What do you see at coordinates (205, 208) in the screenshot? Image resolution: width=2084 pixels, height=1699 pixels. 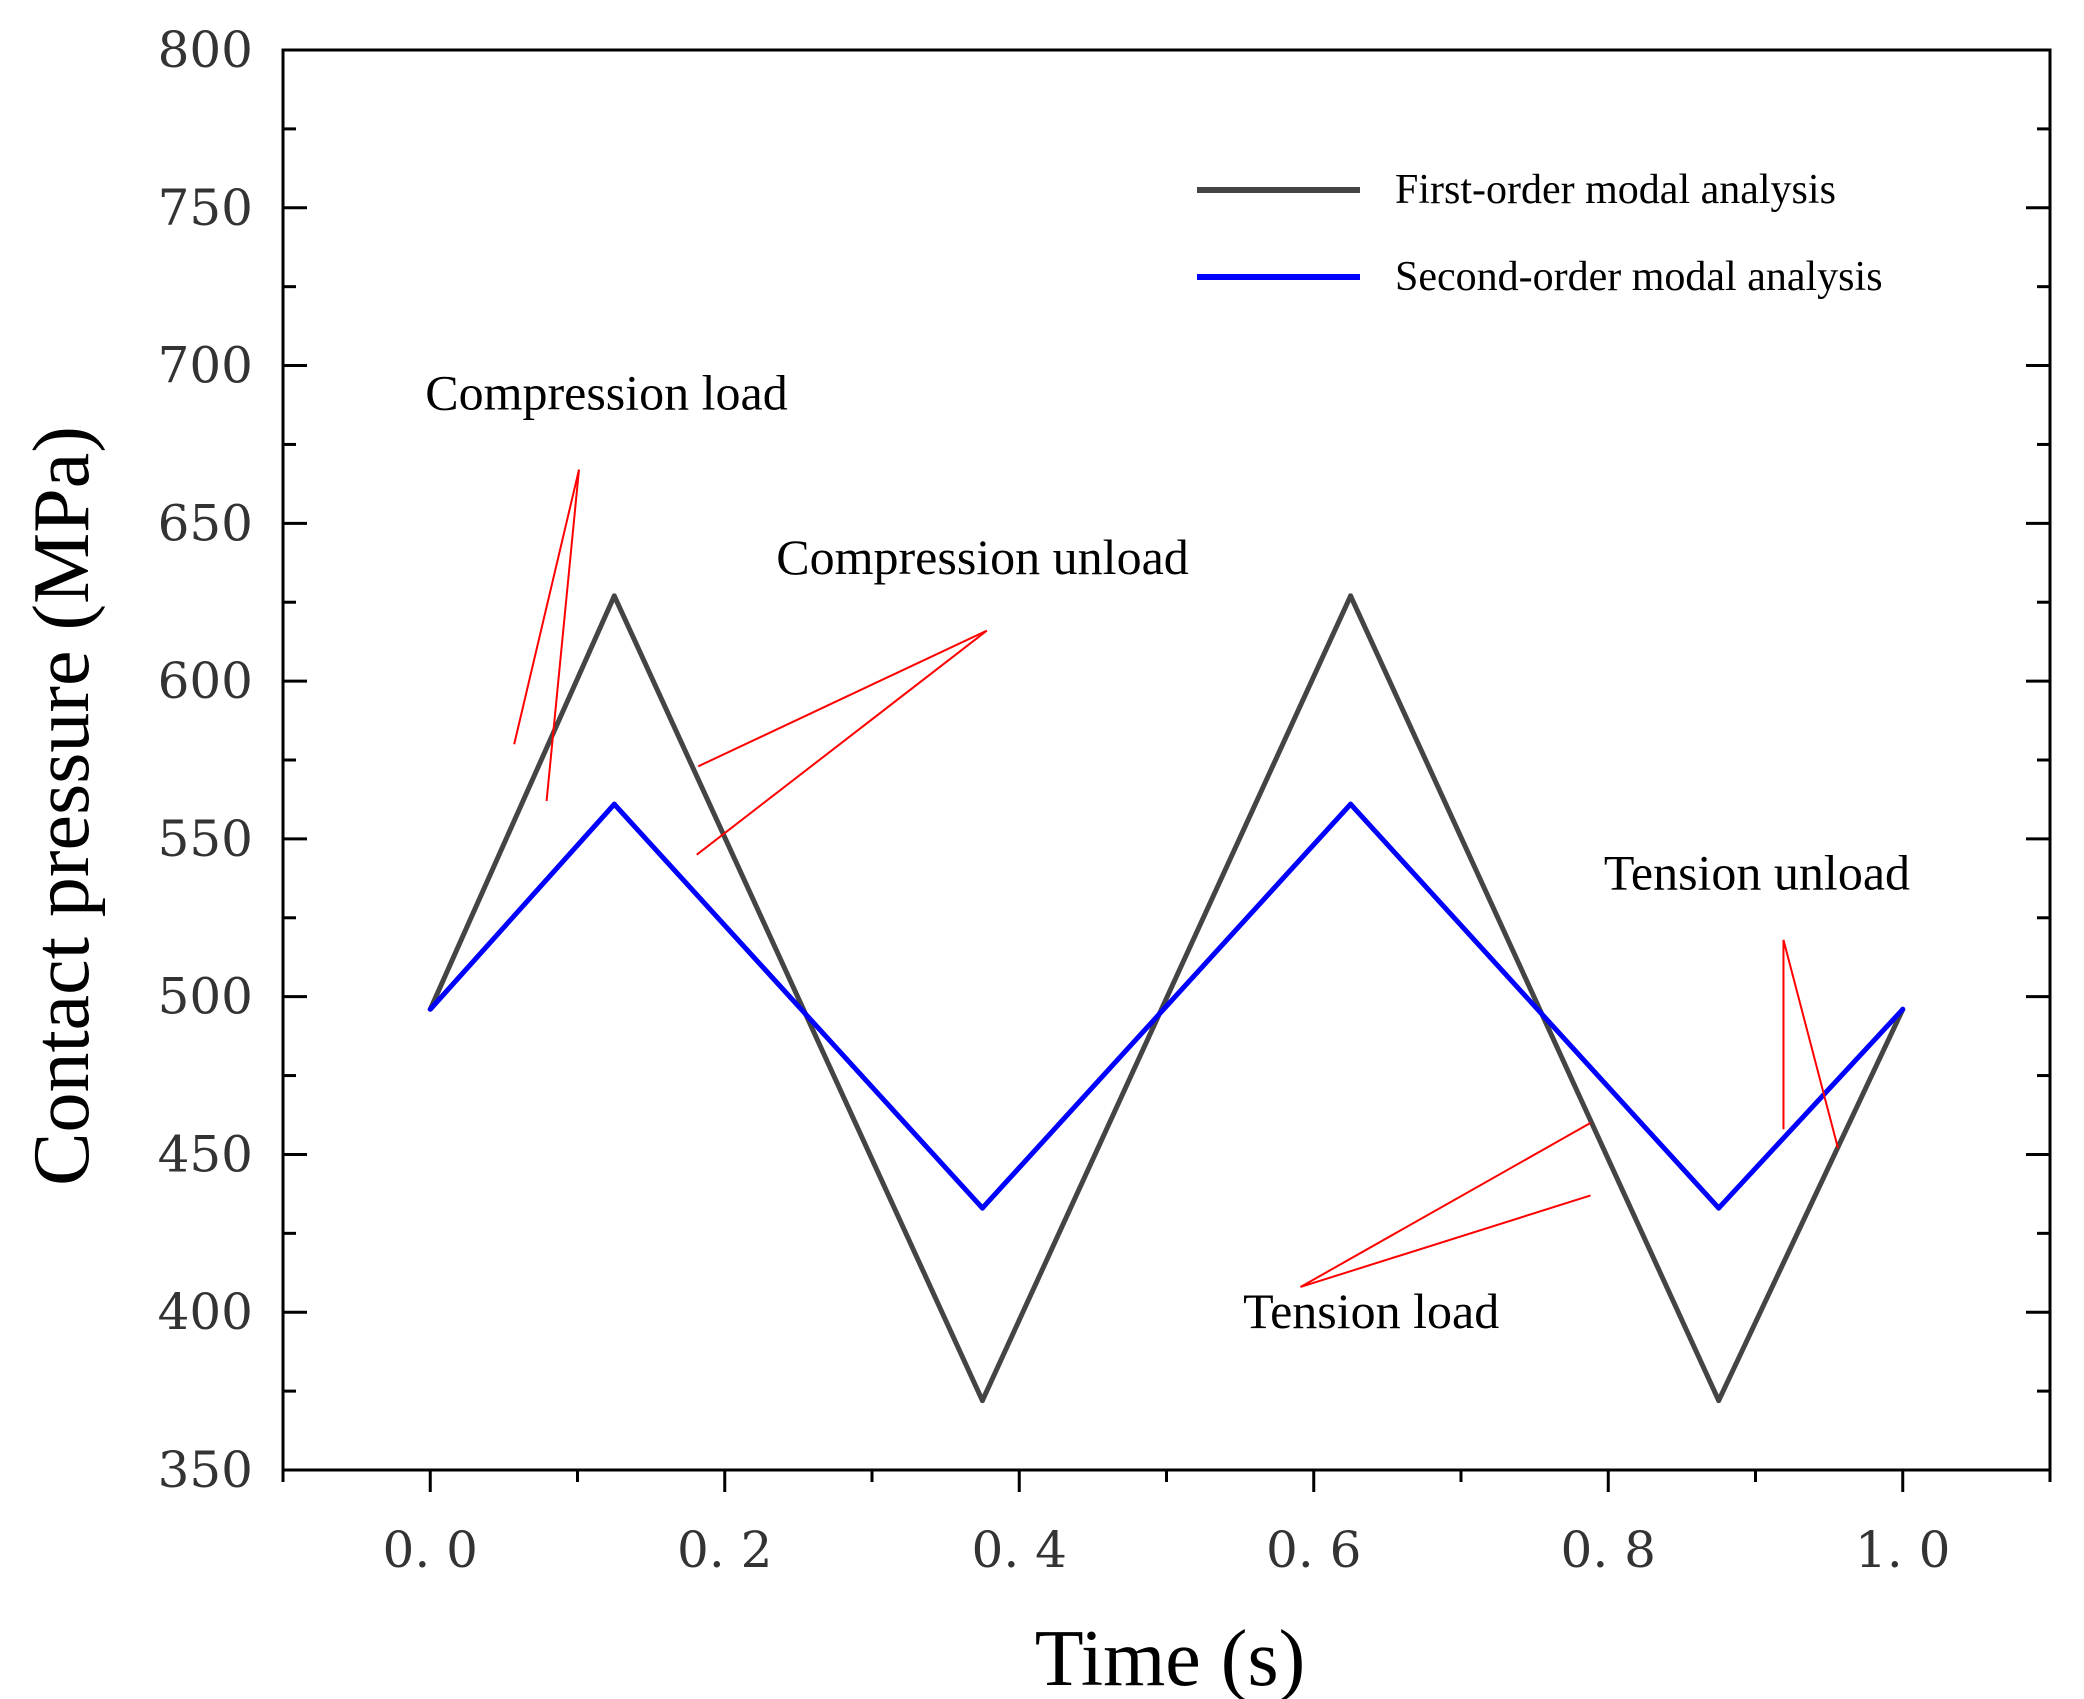 I see `y-tick-label: 750` at bounding box center [205, 208].